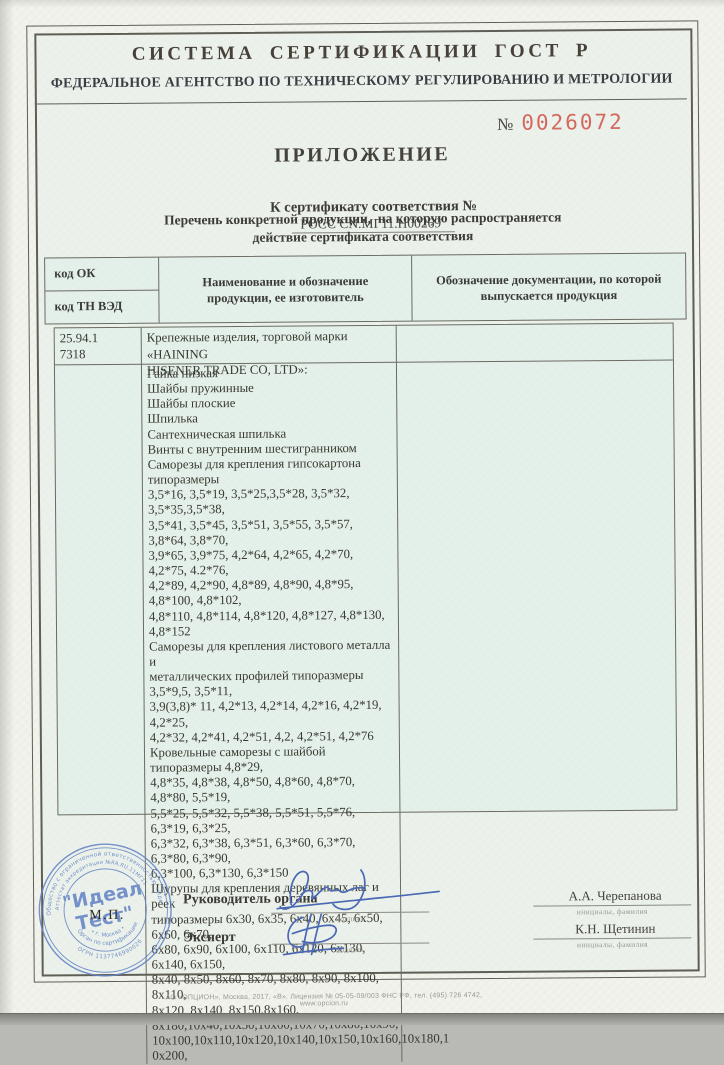 The height and width of the screenshot is (1065, 724). Describe the element at coordinates (615, 928) in the screenshot. I see `expert-name: К.Н. Щетинин` at that location.